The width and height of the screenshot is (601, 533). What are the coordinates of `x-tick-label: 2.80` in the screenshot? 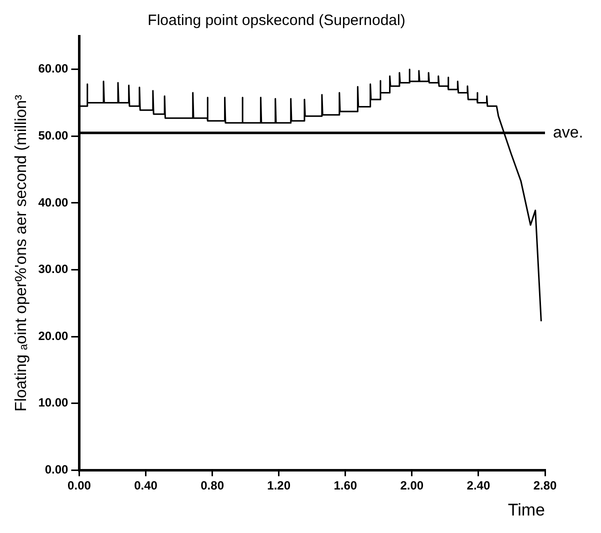 It's located at (545, 485).